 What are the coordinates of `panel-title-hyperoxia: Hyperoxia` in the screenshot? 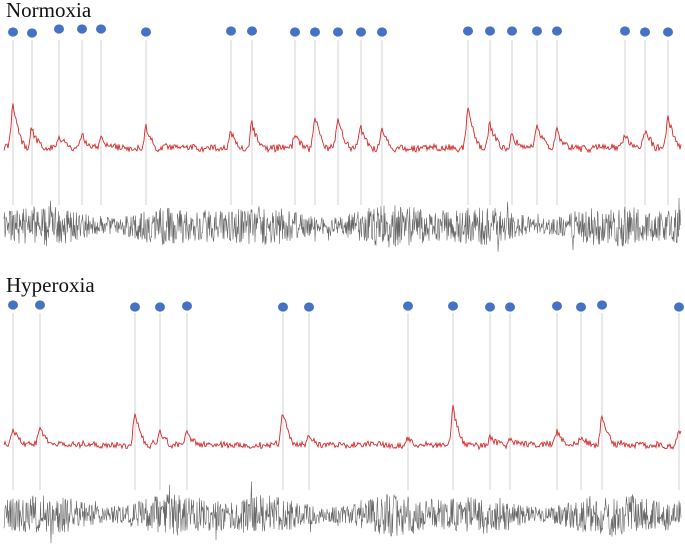 It's located at (50, 285).